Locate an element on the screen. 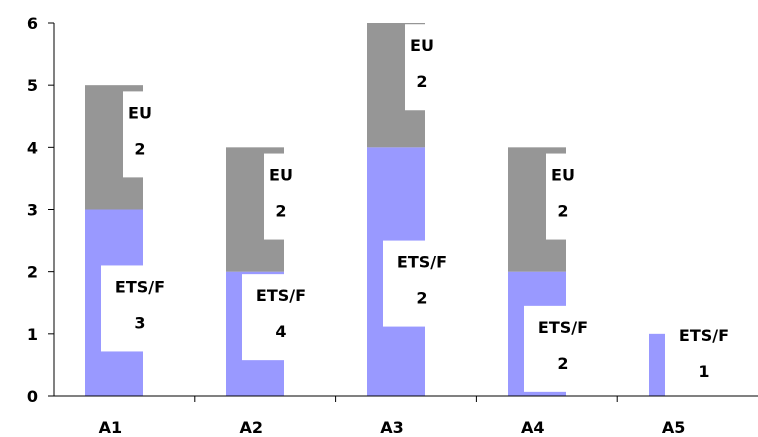 The image size is (758, 437). data-label-value: 1 is located at coordinates (703, 371).